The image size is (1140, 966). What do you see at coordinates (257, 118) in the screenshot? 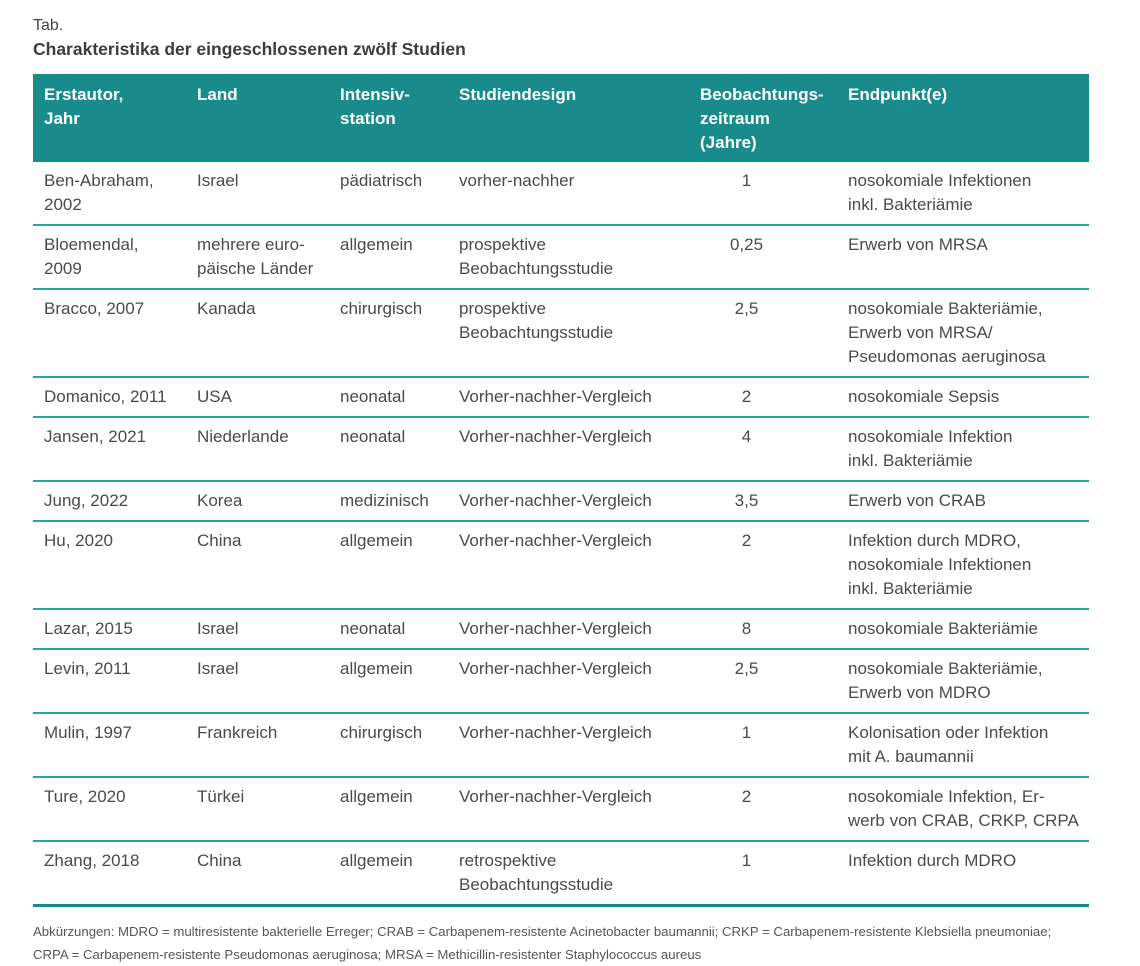
I see `column-header-land: Land` at bounding box center [257, 118].